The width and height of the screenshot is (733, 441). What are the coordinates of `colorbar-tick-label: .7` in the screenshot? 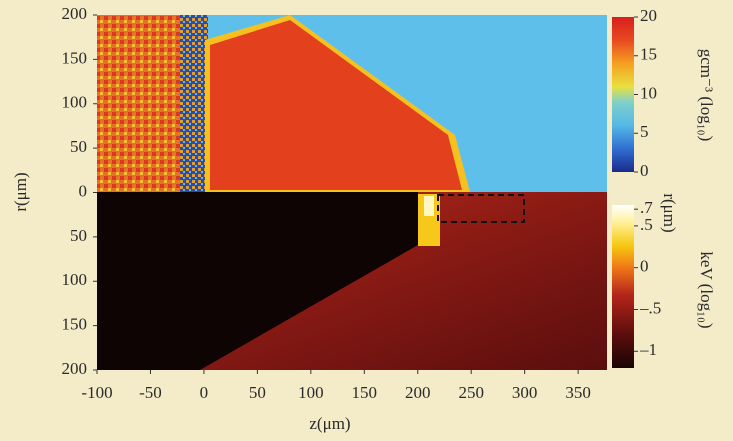 It's located at (646, 207).